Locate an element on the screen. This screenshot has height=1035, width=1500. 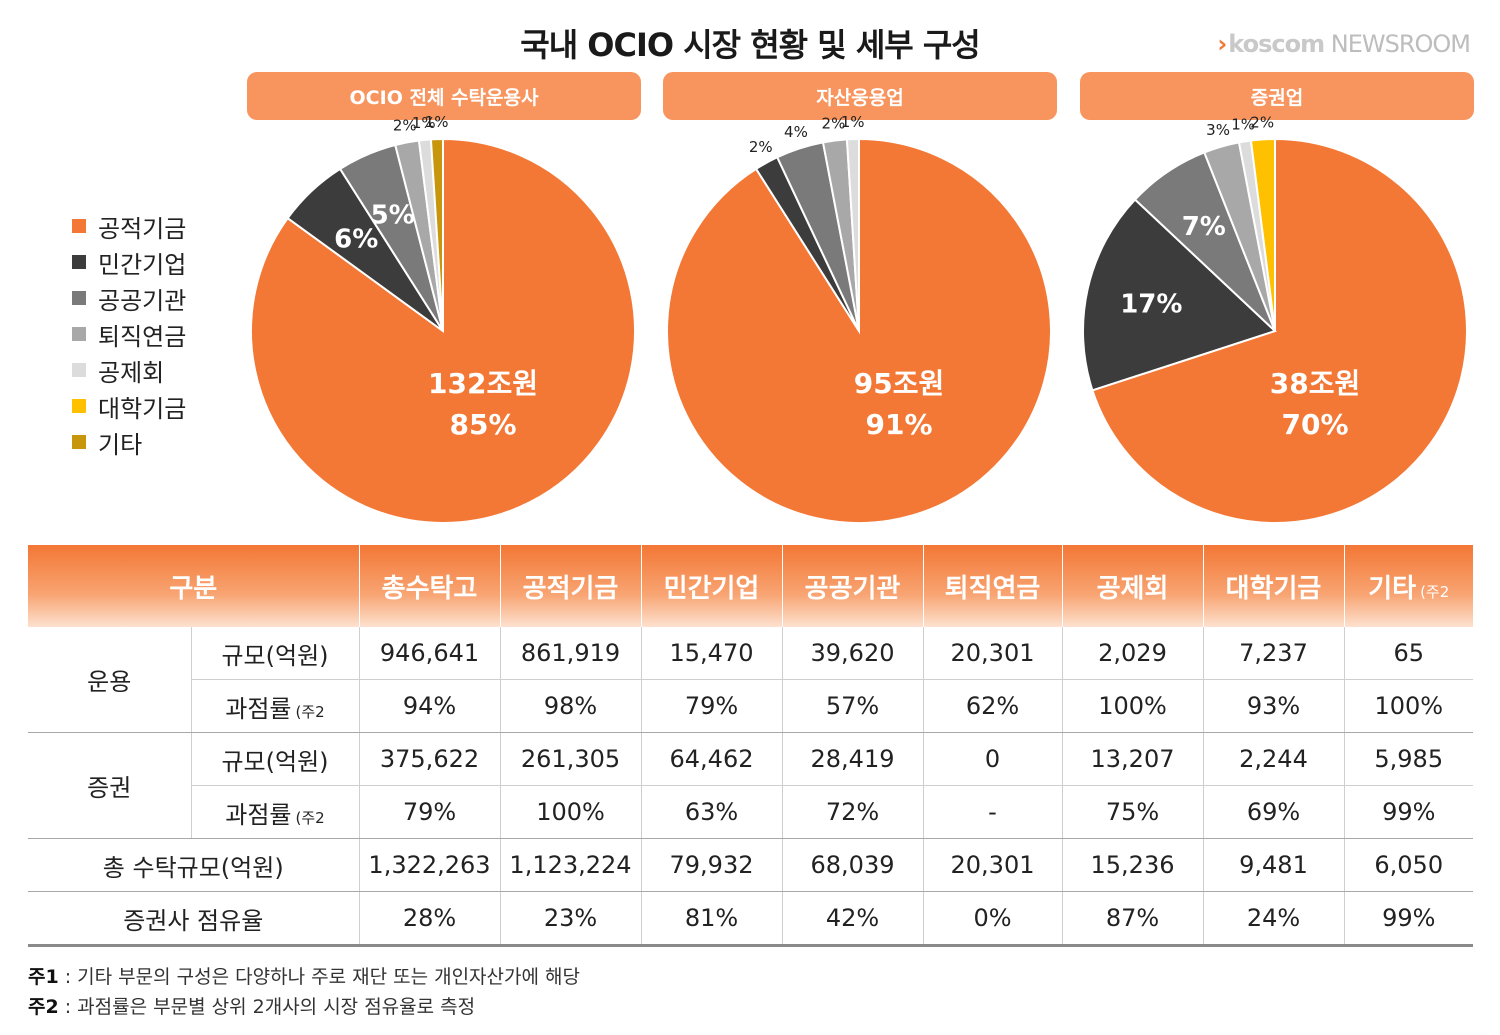
table-cell: 261,305 is located at coordinates (570, 759).